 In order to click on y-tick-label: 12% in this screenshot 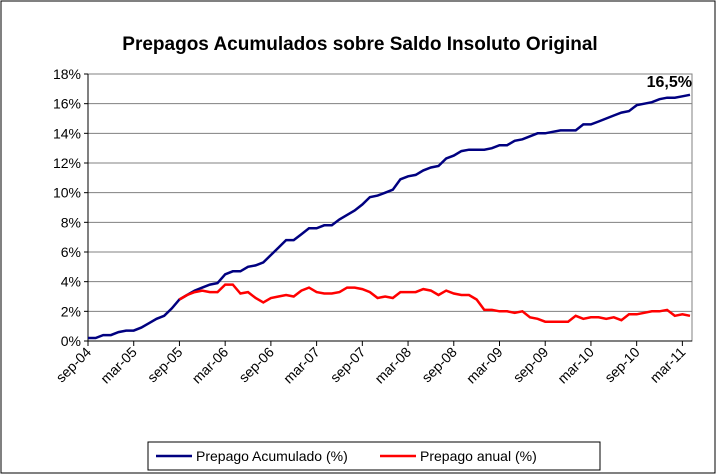, I will do `click(67, 163)`.